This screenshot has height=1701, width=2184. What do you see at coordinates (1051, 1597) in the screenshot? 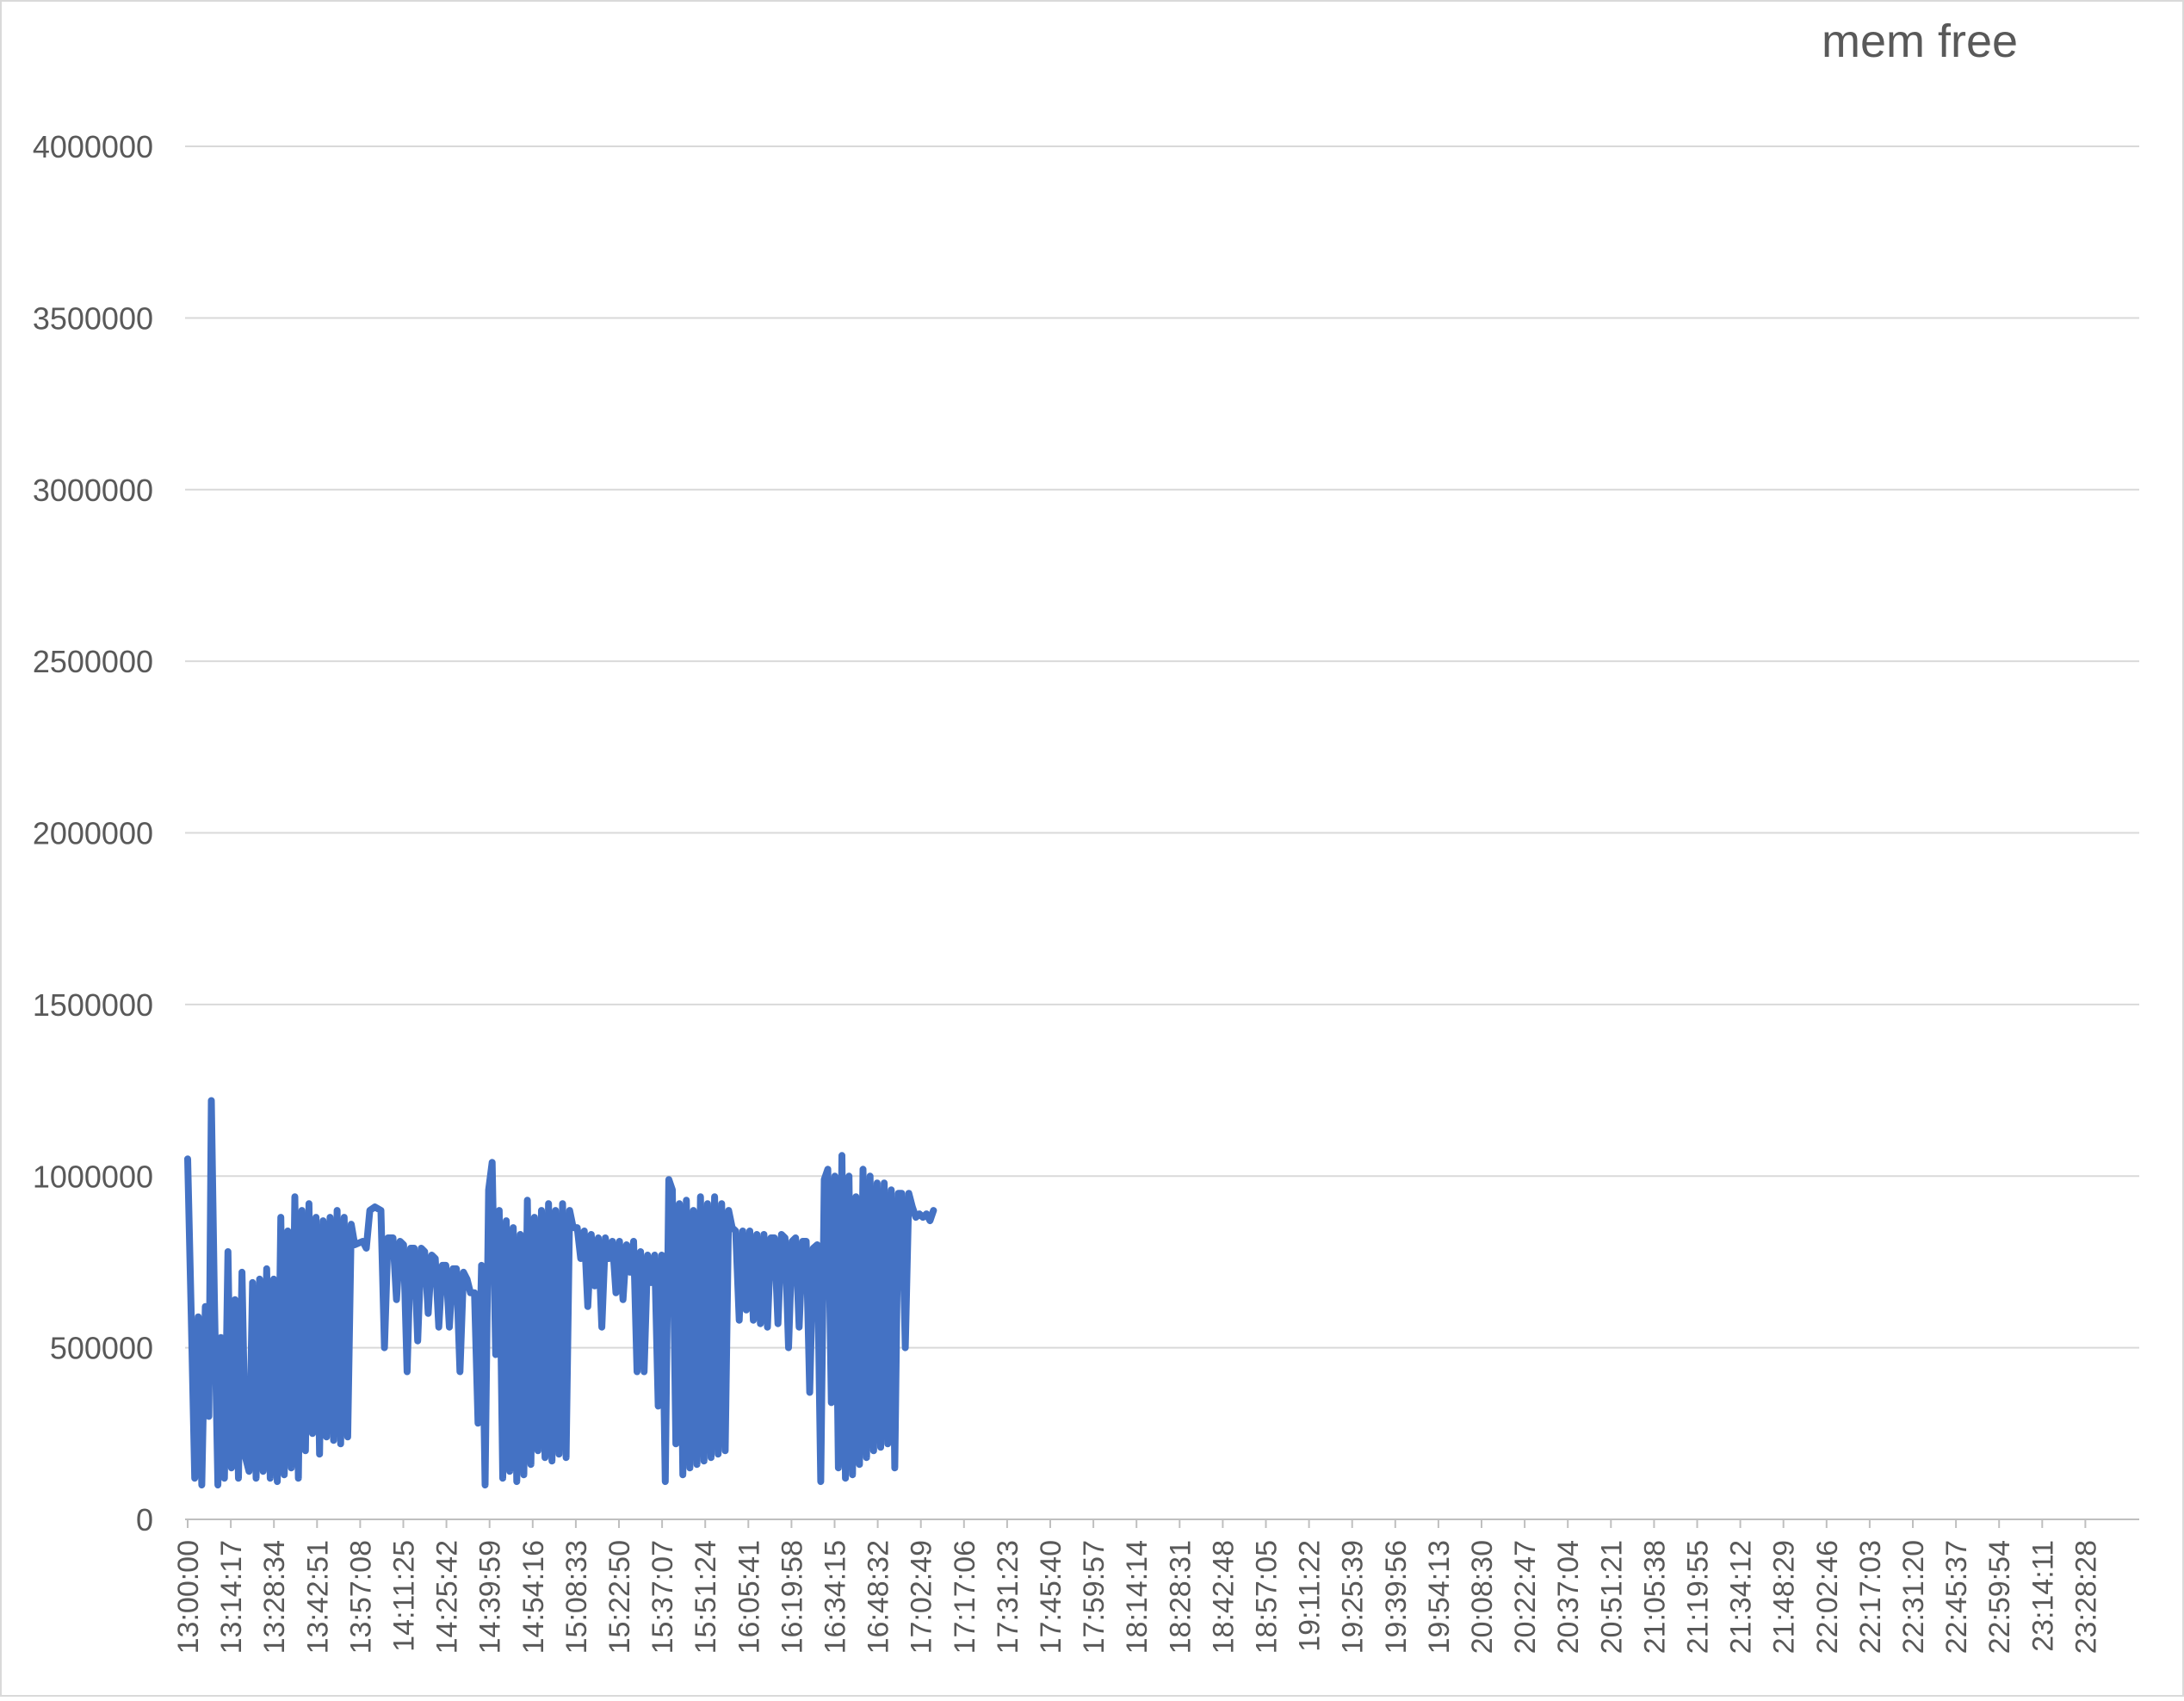
I see `x-tick-label: 17:45:40` at bounding box center [1051, 1597].